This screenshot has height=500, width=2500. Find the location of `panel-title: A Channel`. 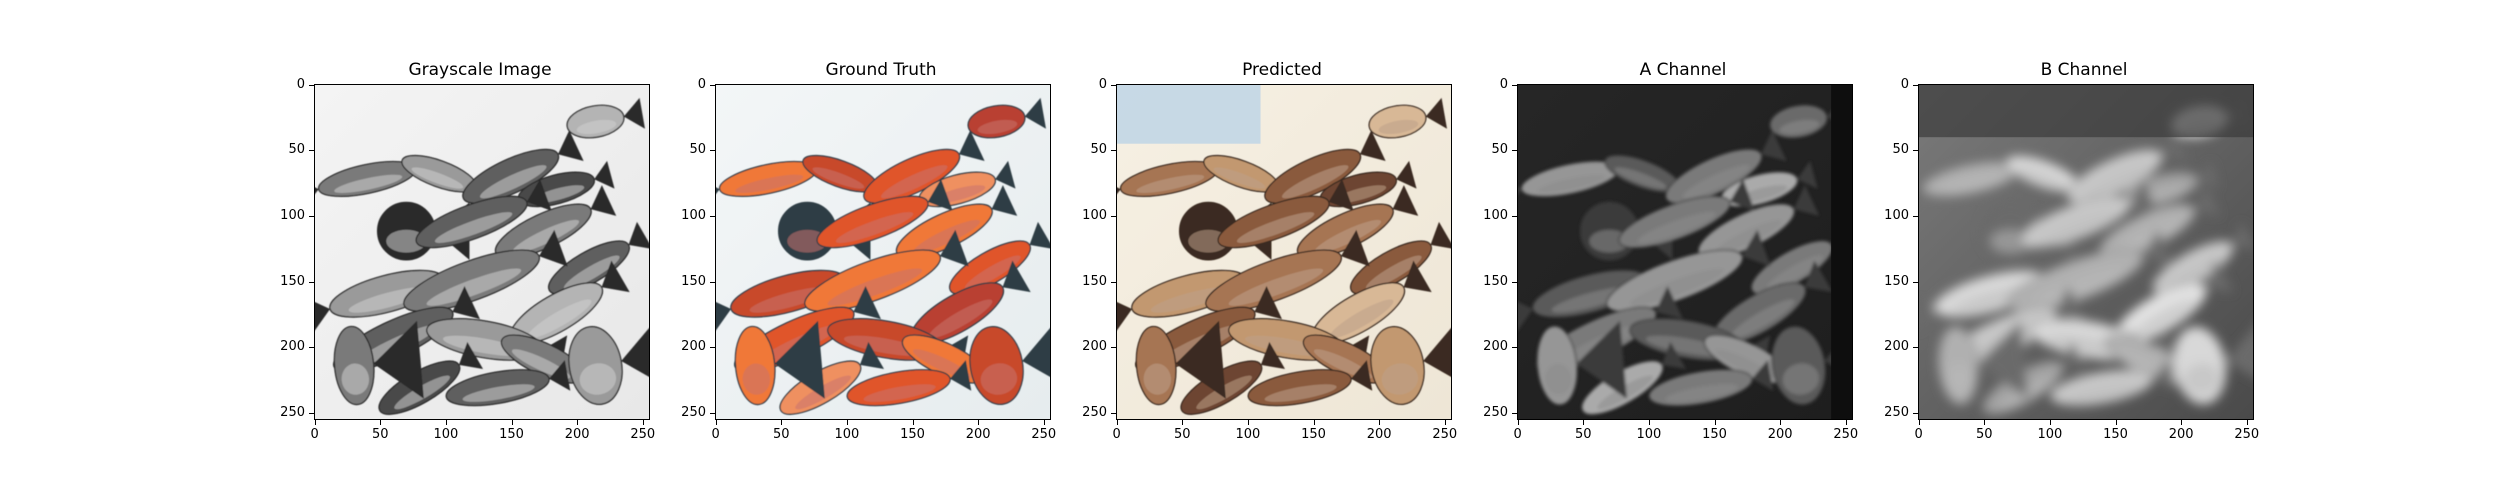

panel-title: A Channel is located at coordinates (1683, 70).